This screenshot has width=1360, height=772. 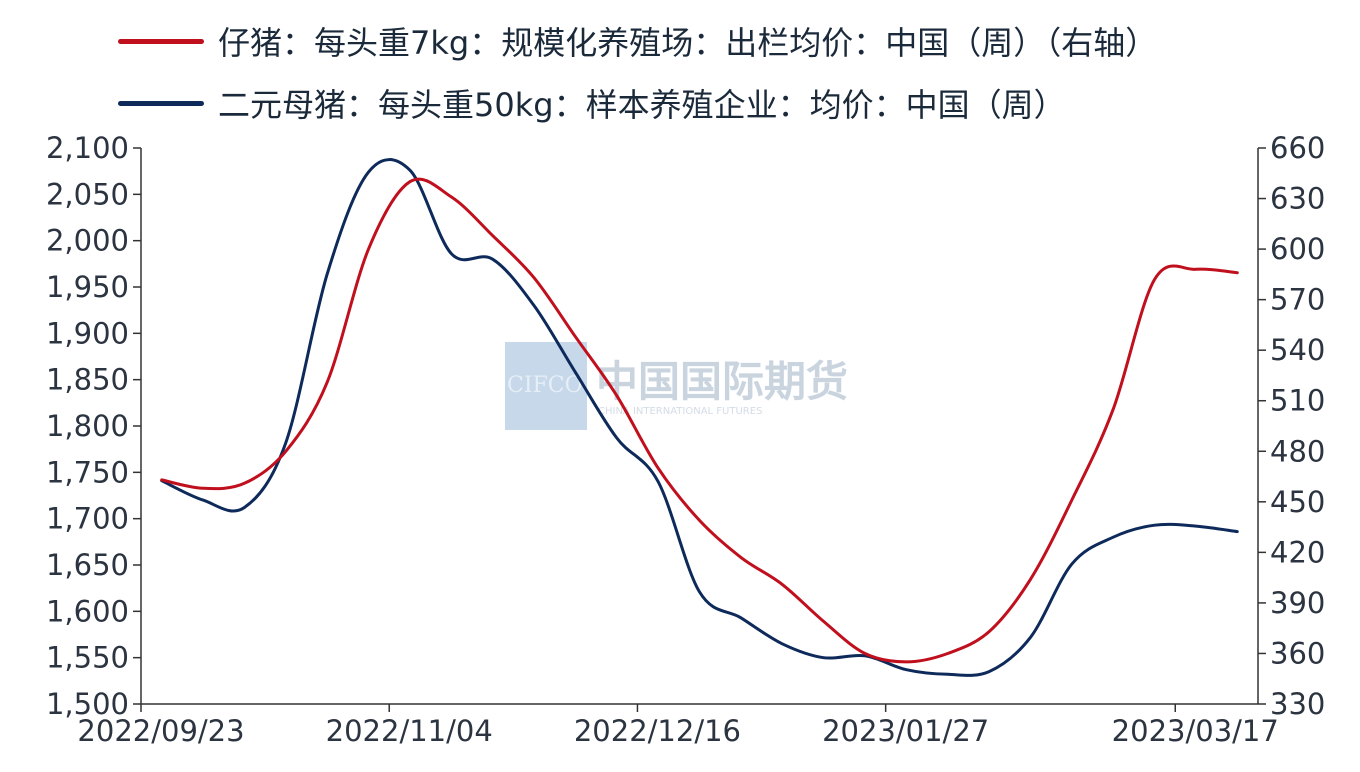 What do you see at coordinates (1297, 451) in the screenshot?
I see `y-right-tick-label: 480` at bounding box center [1297, 451].